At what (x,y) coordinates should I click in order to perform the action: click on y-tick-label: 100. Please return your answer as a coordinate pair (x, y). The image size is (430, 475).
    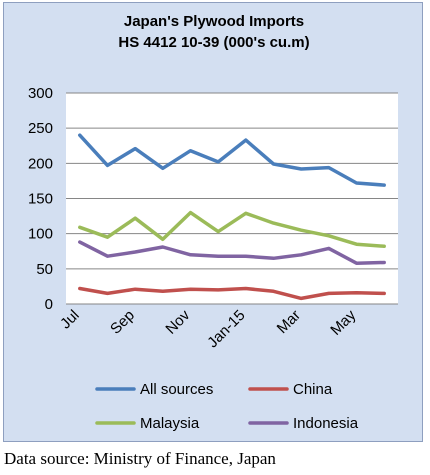
    Looking at the image, I should click on (40, 234).